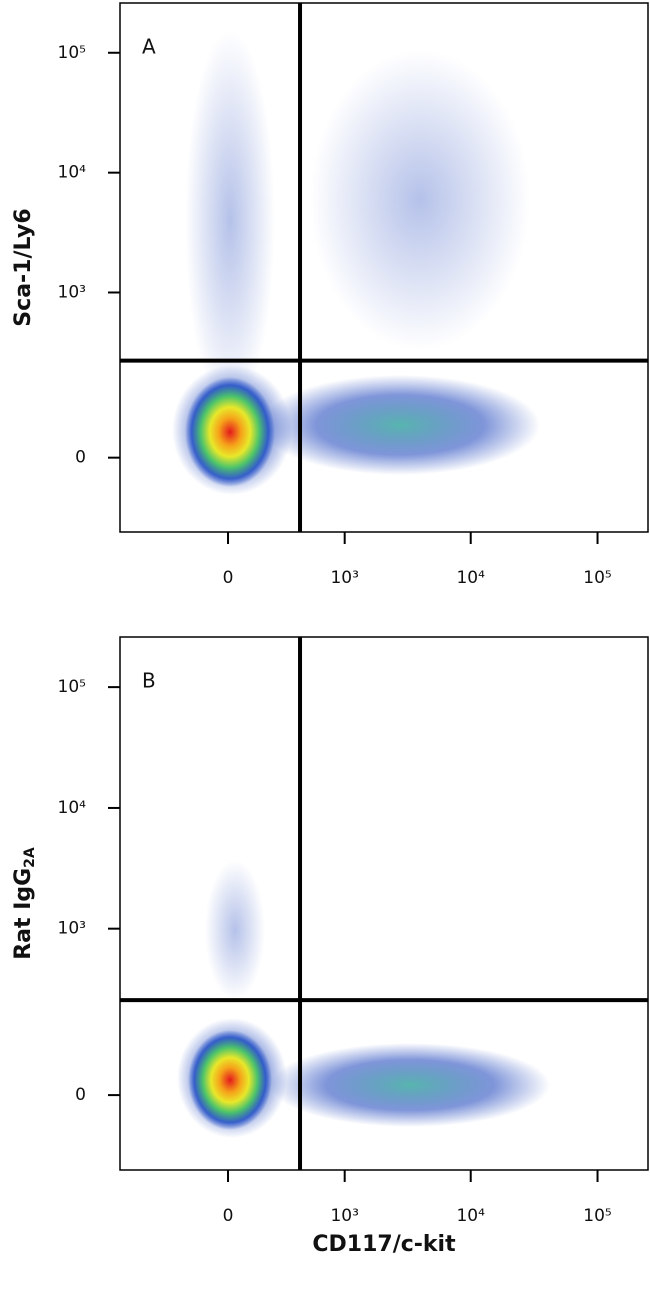 Image resolution: width=650 pixels, height=1293 pixels. What do you see at coordinates (149, 681) in the screenshot?
I see `panel-label: B` at bounding box center [149, 681].